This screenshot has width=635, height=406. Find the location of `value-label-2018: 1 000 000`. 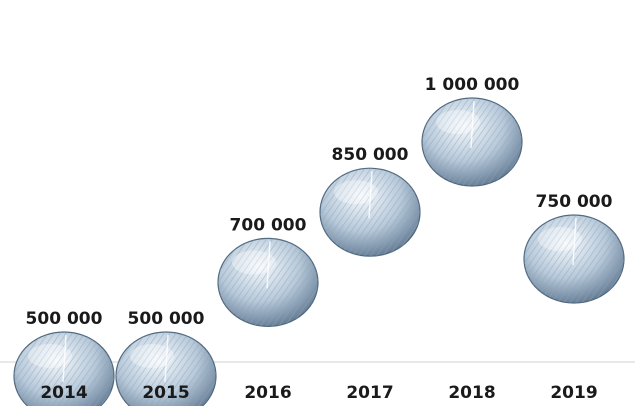

value-label-2018: 1 000 000 is located at coordinates (472, 85).